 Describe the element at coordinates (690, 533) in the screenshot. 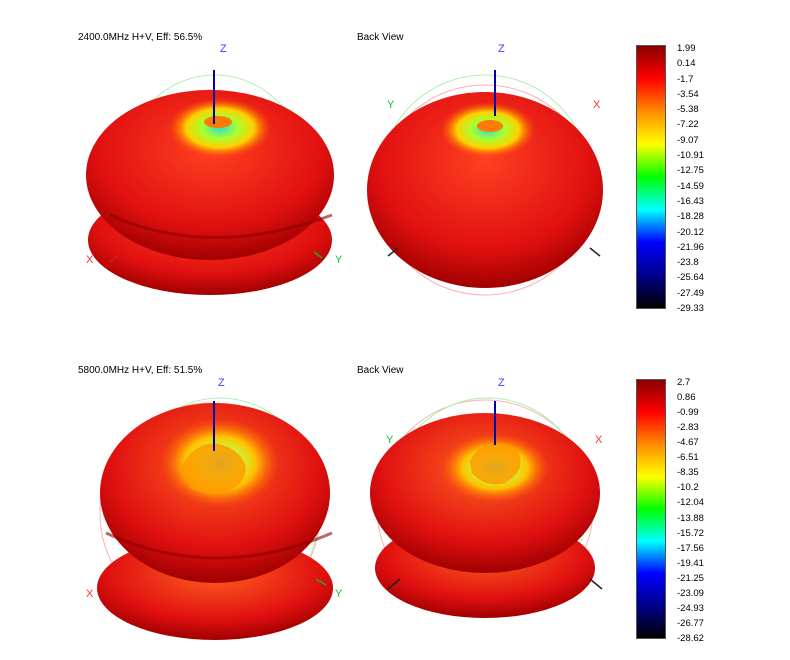

I see `colorbar-tick-label: -15.72` at that location.